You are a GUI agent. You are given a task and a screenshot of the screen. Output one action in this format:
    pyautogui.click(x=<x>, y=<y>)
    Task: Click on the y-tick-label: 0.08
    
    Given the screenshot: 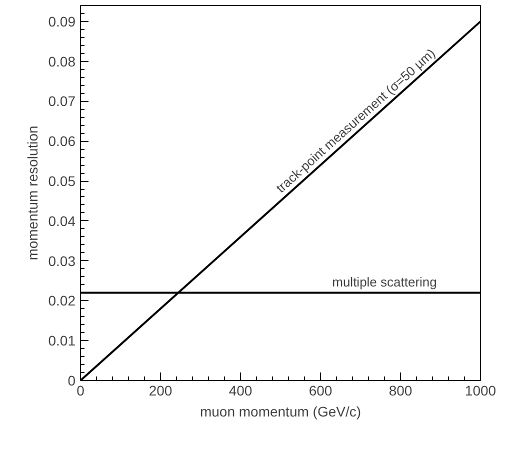 What is the action you would take?
    pyautogui.click(x=62, y=61)
    